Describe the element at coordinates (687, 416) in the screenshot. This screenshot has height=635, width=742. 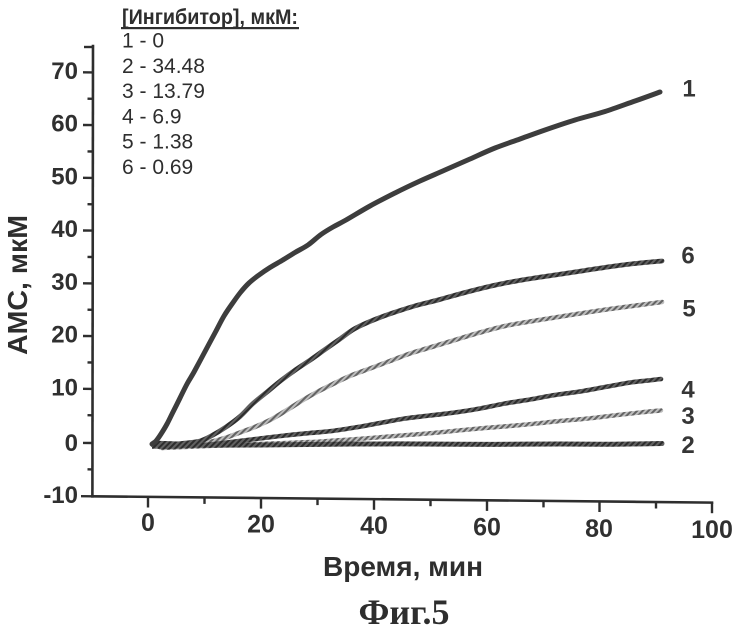
I see `svg-text: 3` at that location.